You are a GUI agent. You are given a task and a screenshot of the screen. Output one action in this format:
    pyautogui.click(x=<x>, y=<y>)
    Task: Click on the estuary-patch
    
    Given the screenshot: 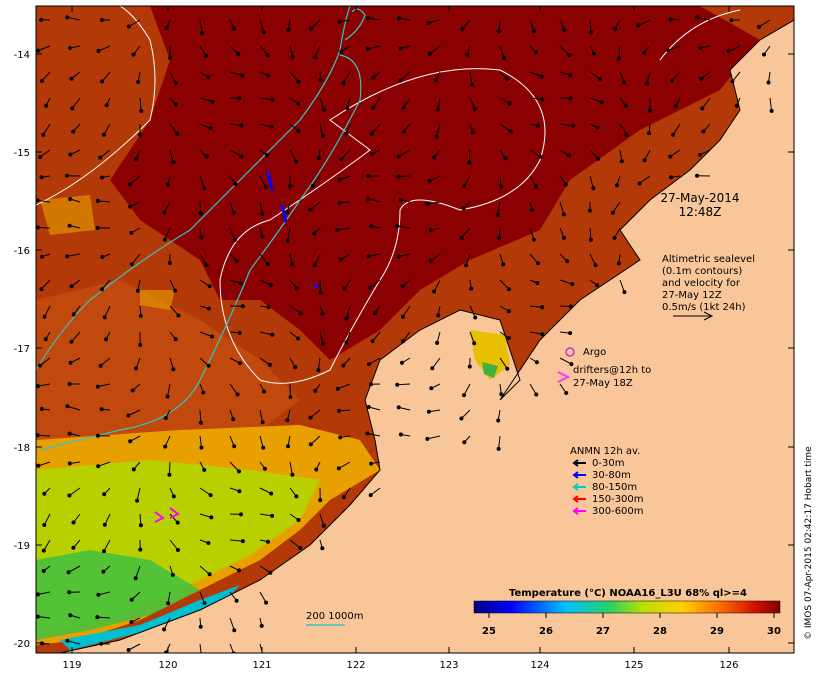 What is the action you would take?
    pyautogui.click(x=490, y=355)
    